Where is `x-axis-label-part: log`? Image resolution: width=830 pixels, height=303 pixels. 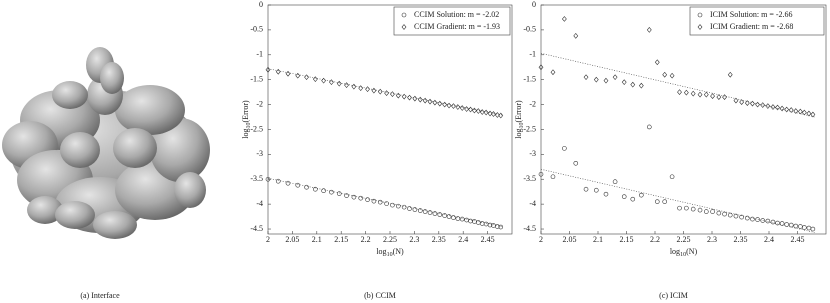
x-axis-label-part: log is located at coordinates (675, 251).